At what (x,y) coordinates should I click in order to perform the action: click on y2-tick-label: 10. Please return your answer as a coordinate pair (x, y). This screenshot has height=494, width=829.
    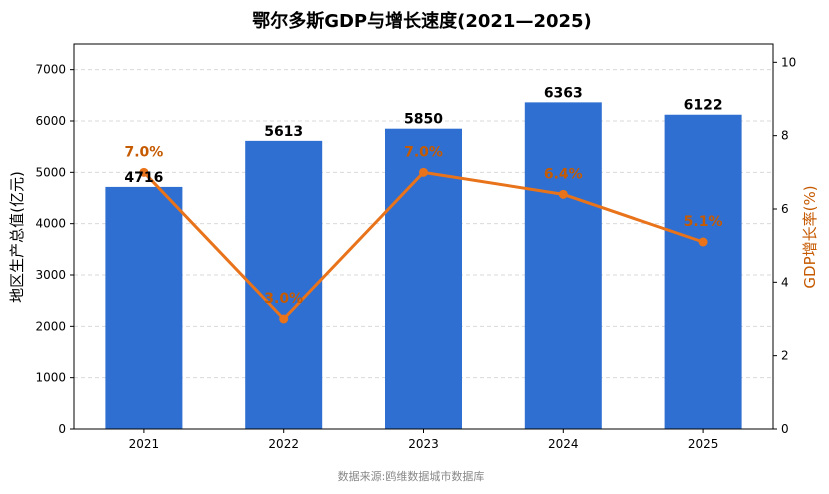
    Looking at the image, I should click on (788, 62).